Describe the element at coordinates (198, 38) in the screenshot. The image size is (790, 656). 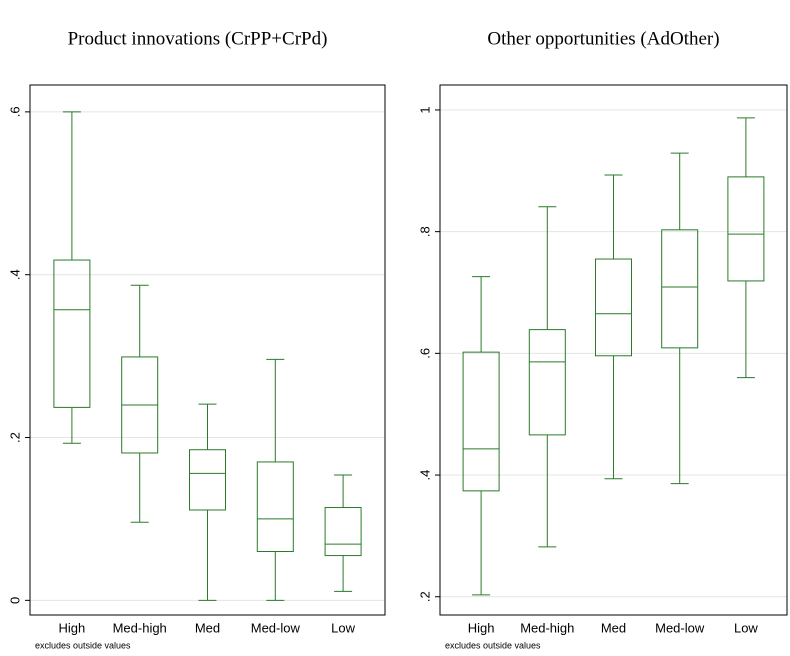
I see `chart-title: Product innovations (CrPP+CrPd)` at that location.